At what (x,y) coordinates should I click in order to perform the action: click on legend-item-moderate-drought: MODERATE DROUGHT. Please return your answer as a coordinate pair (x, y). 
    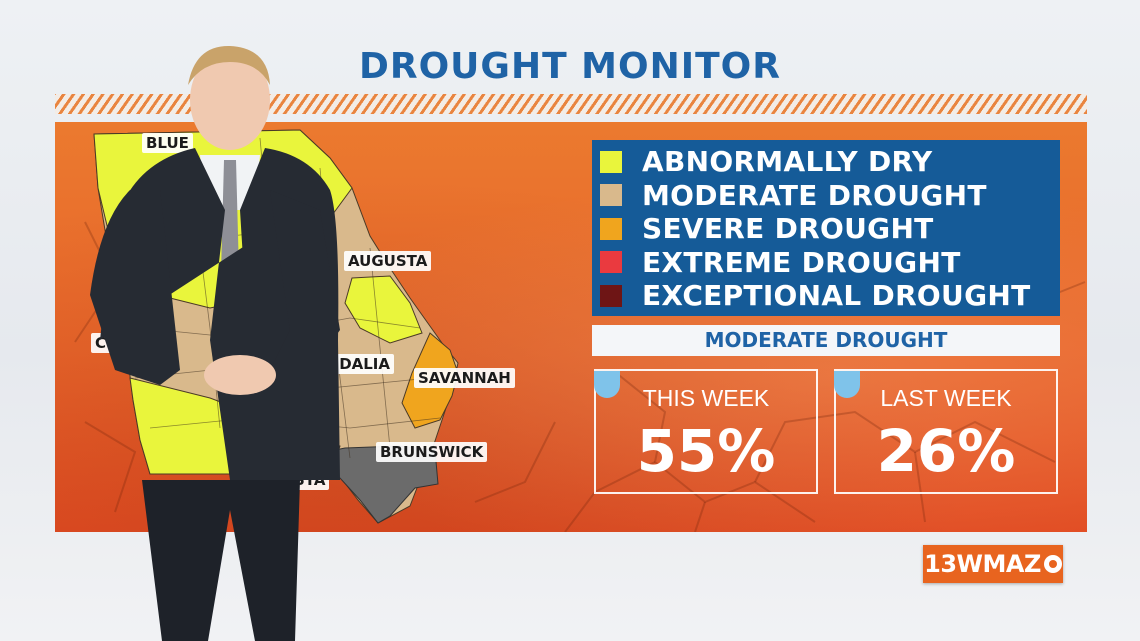
    Looking at the image, I should click on (830, 196).